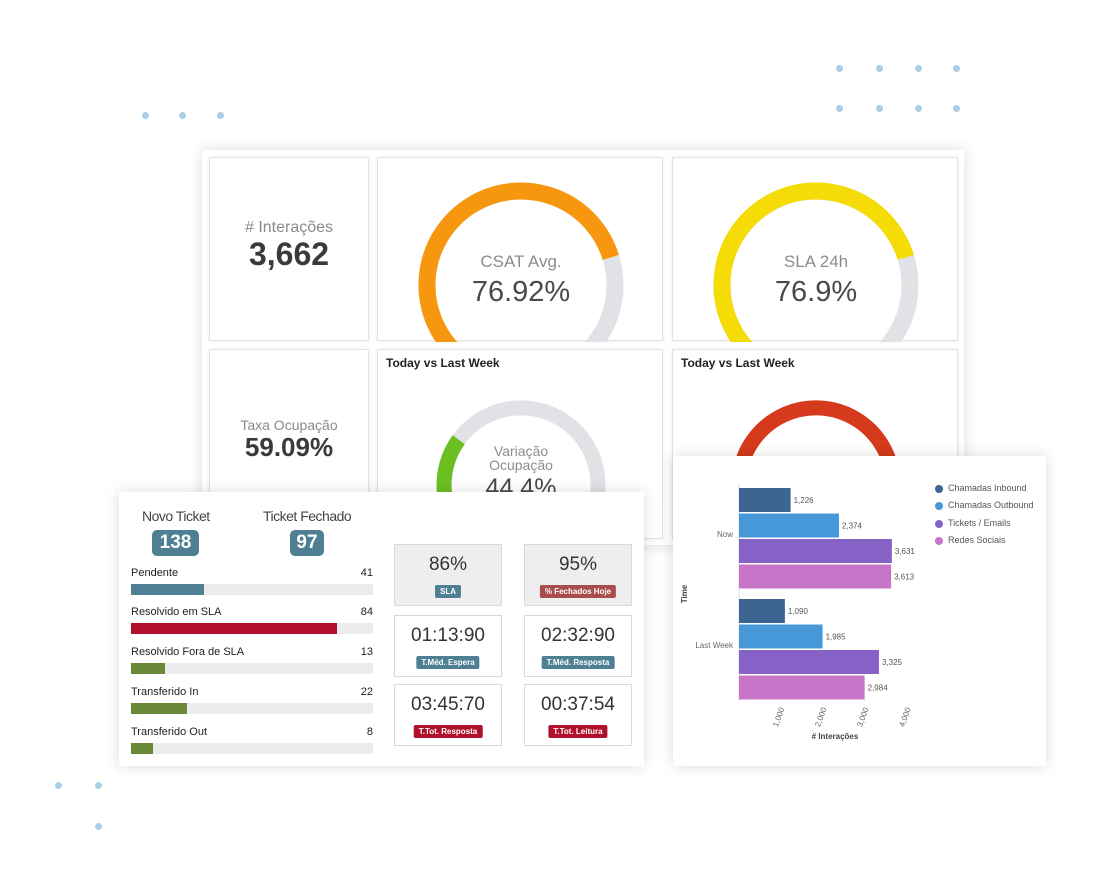  What do you see at coordinates (714, 645) in the screenshot?
I see `category-label: Last Week` at bounding box center [714, 645].